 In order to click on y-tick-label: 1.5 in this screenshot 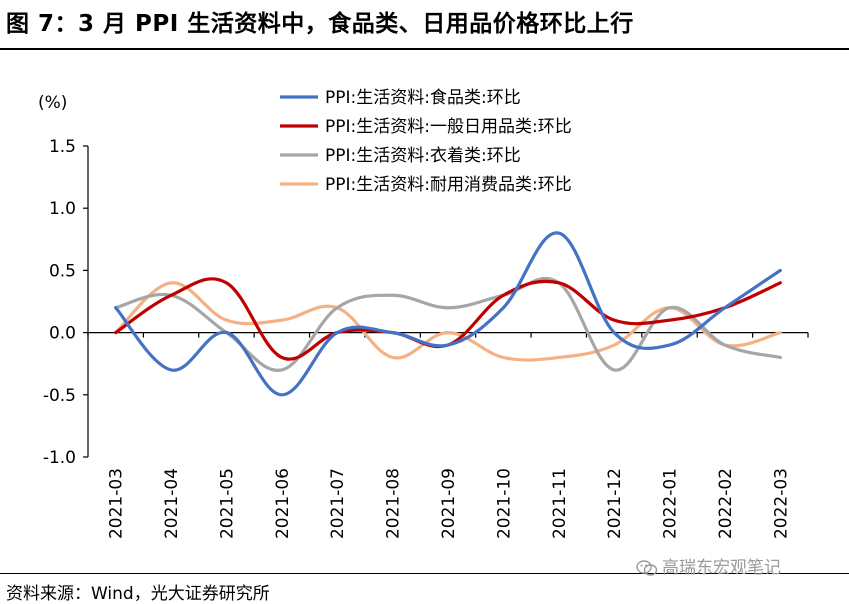, I will do `click(62, 147)`.